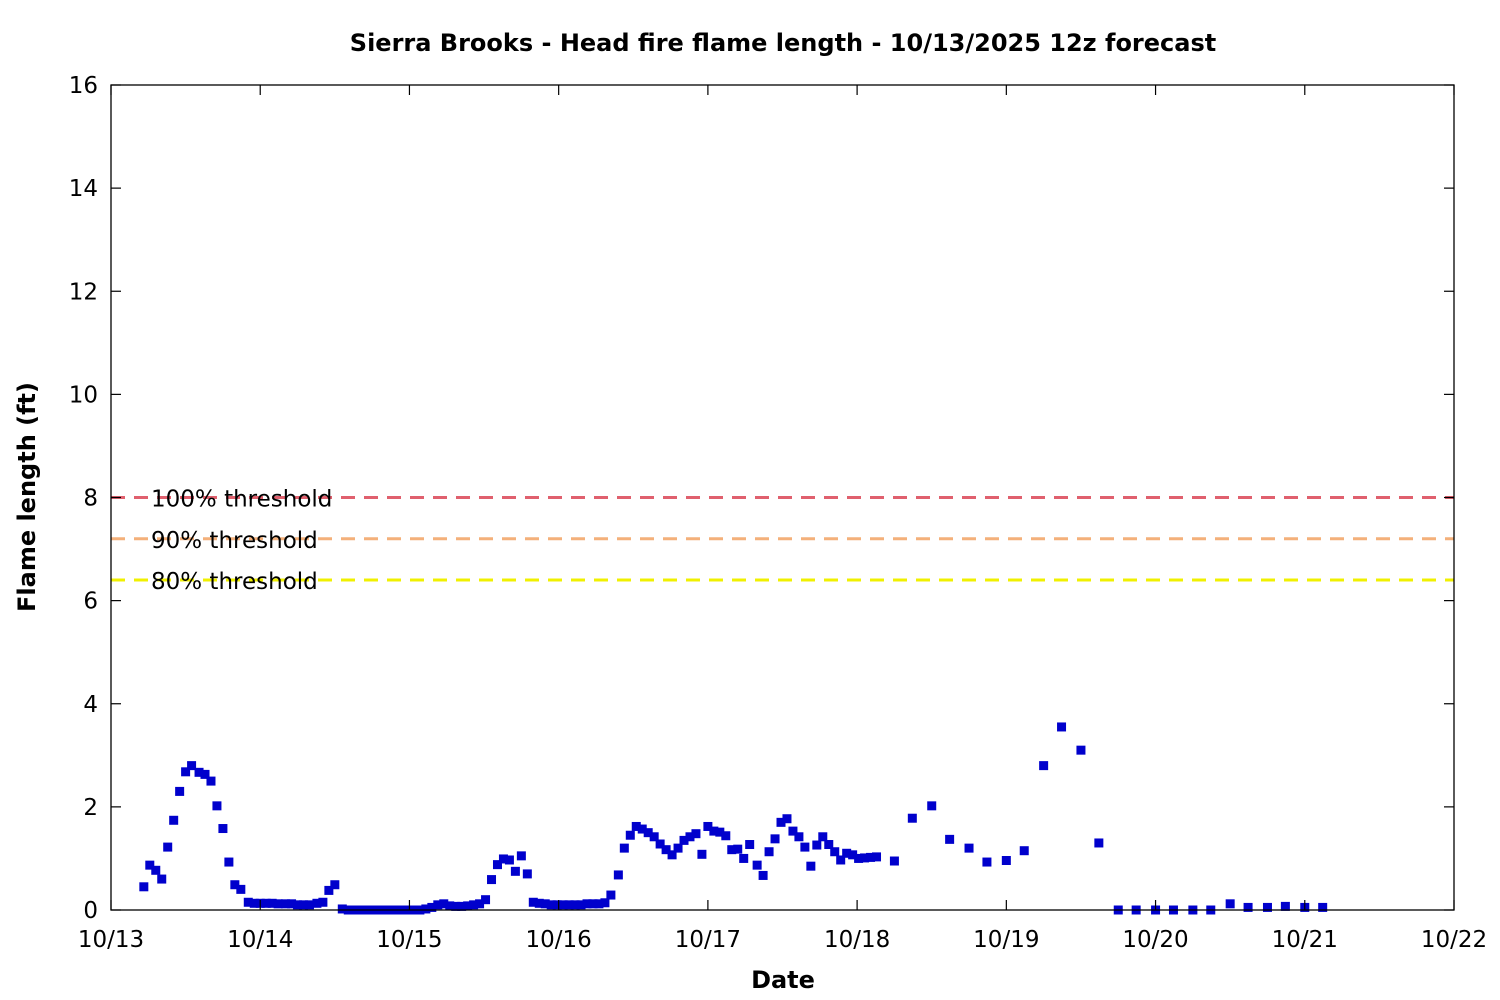 This screenshot has width=1500, height=1000. I want to click on x-tick-label: 10/14, so click(260, 940).